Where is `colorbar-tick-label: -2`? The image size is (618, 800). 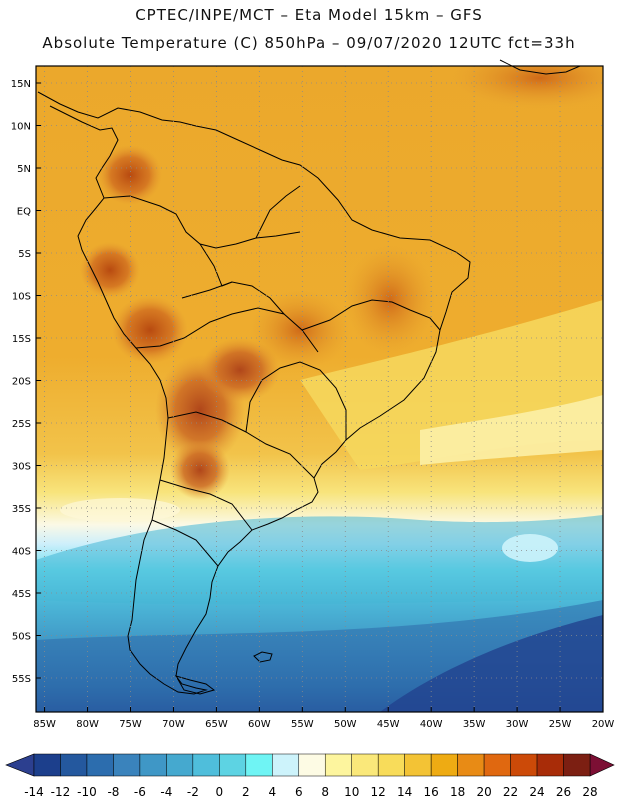
colorbar-tick-label: -2 is located at coordinates (193, 792).